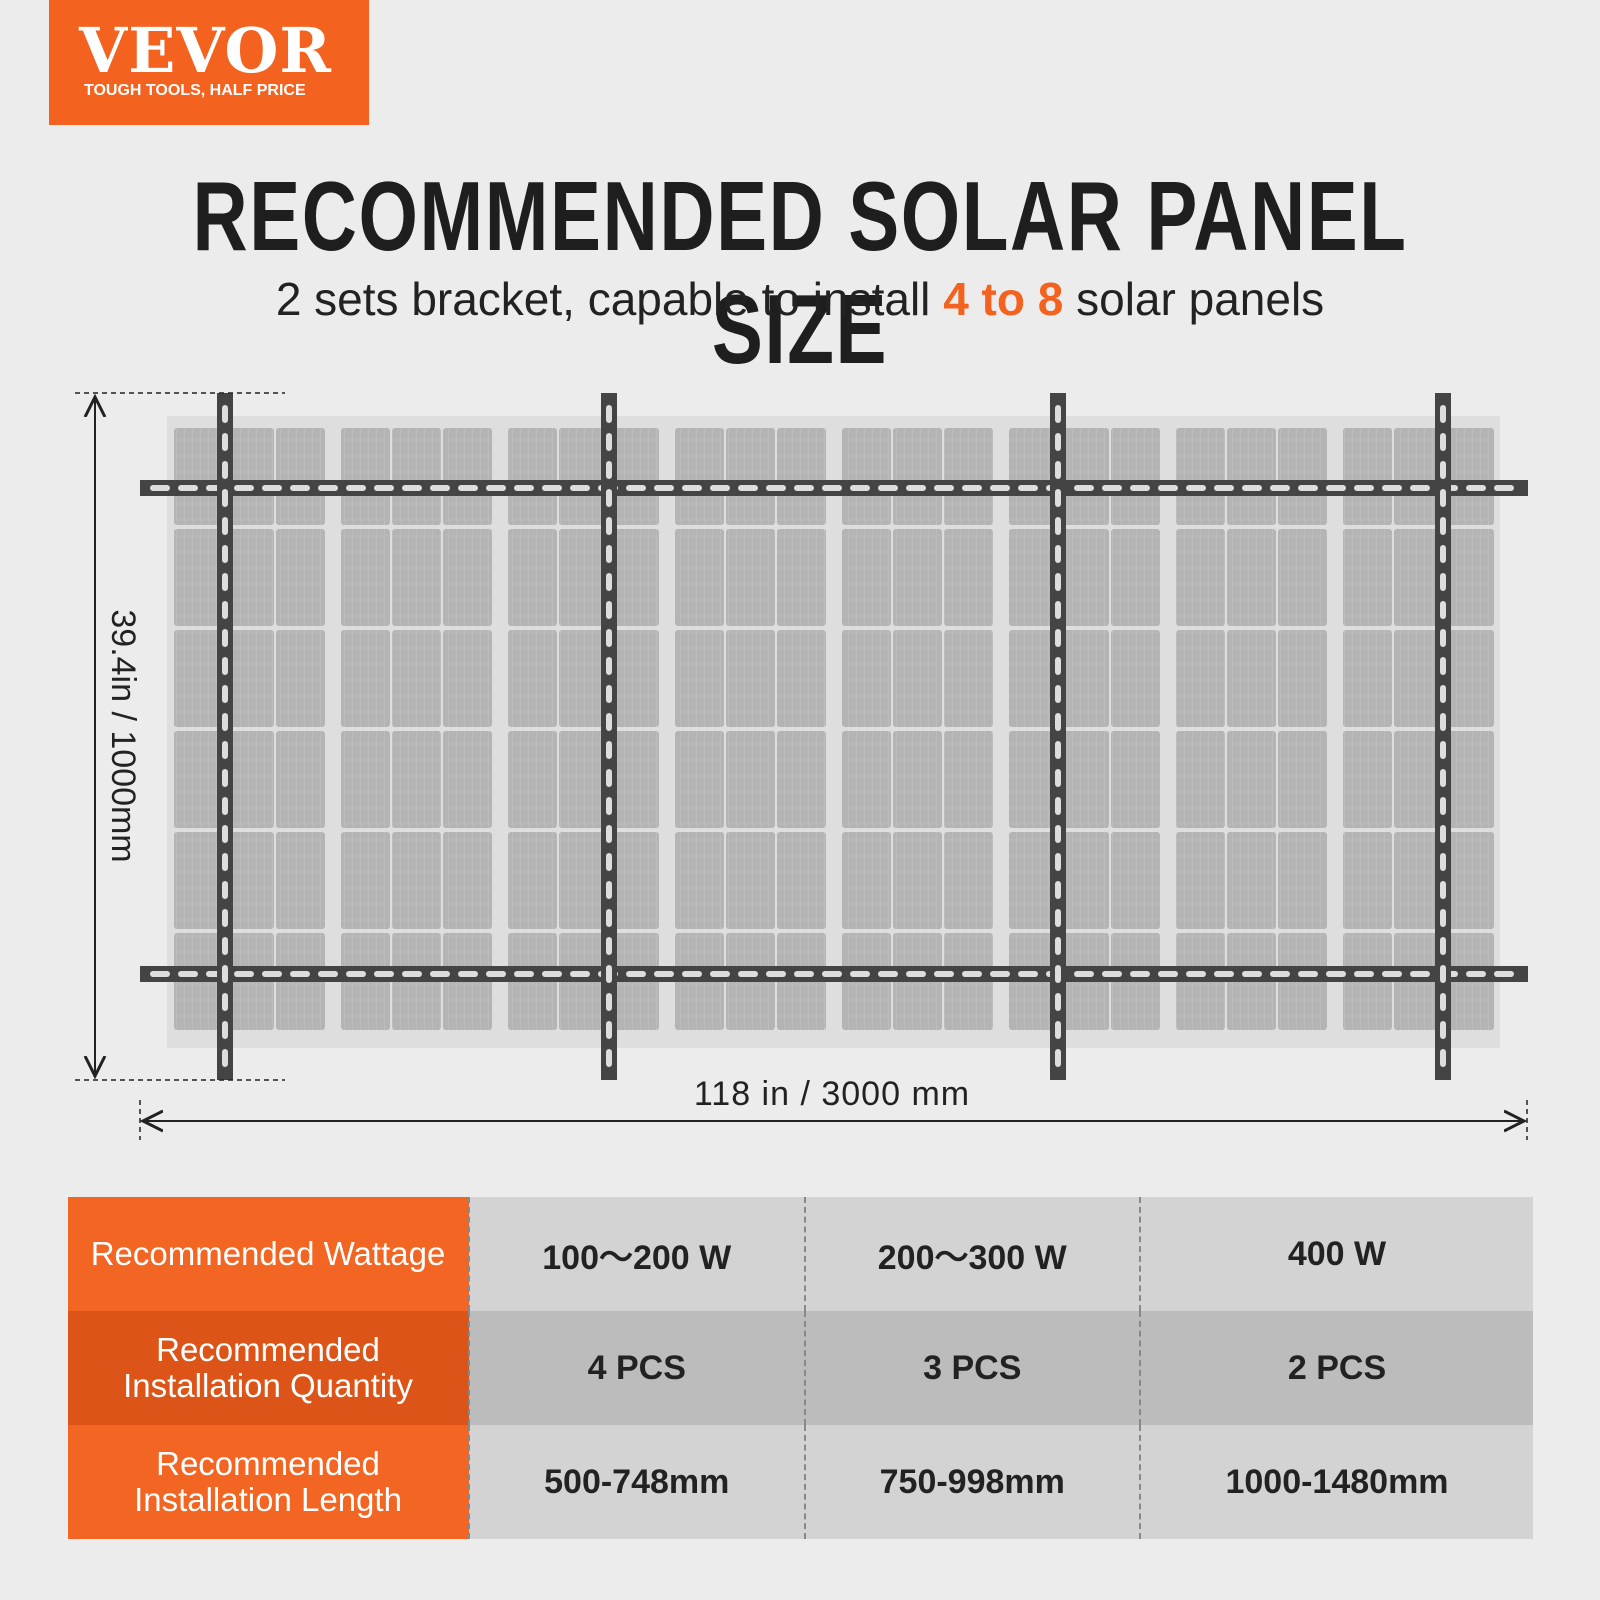  I want to click on table-cell: 750-998mm, so click(971, 1482).